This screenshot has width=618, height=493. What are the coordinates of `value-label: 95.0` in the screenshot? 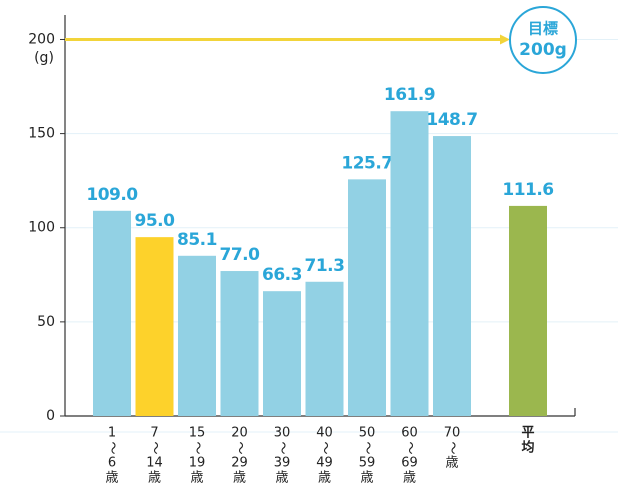 It's located at (155, 221).